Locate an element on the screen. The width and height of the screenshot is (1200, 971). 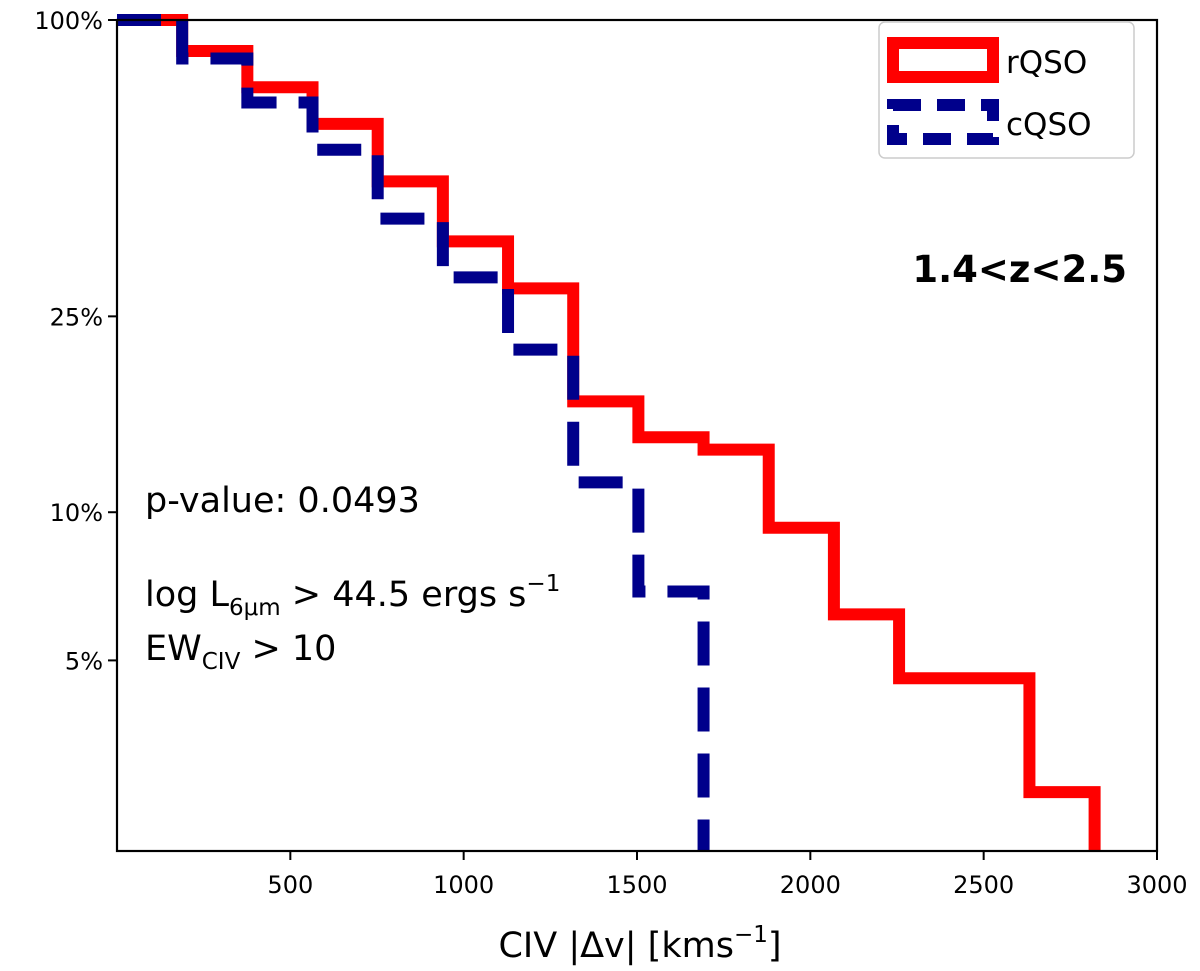
lum-subscript: 6μm is located at coordinates (255, 608).